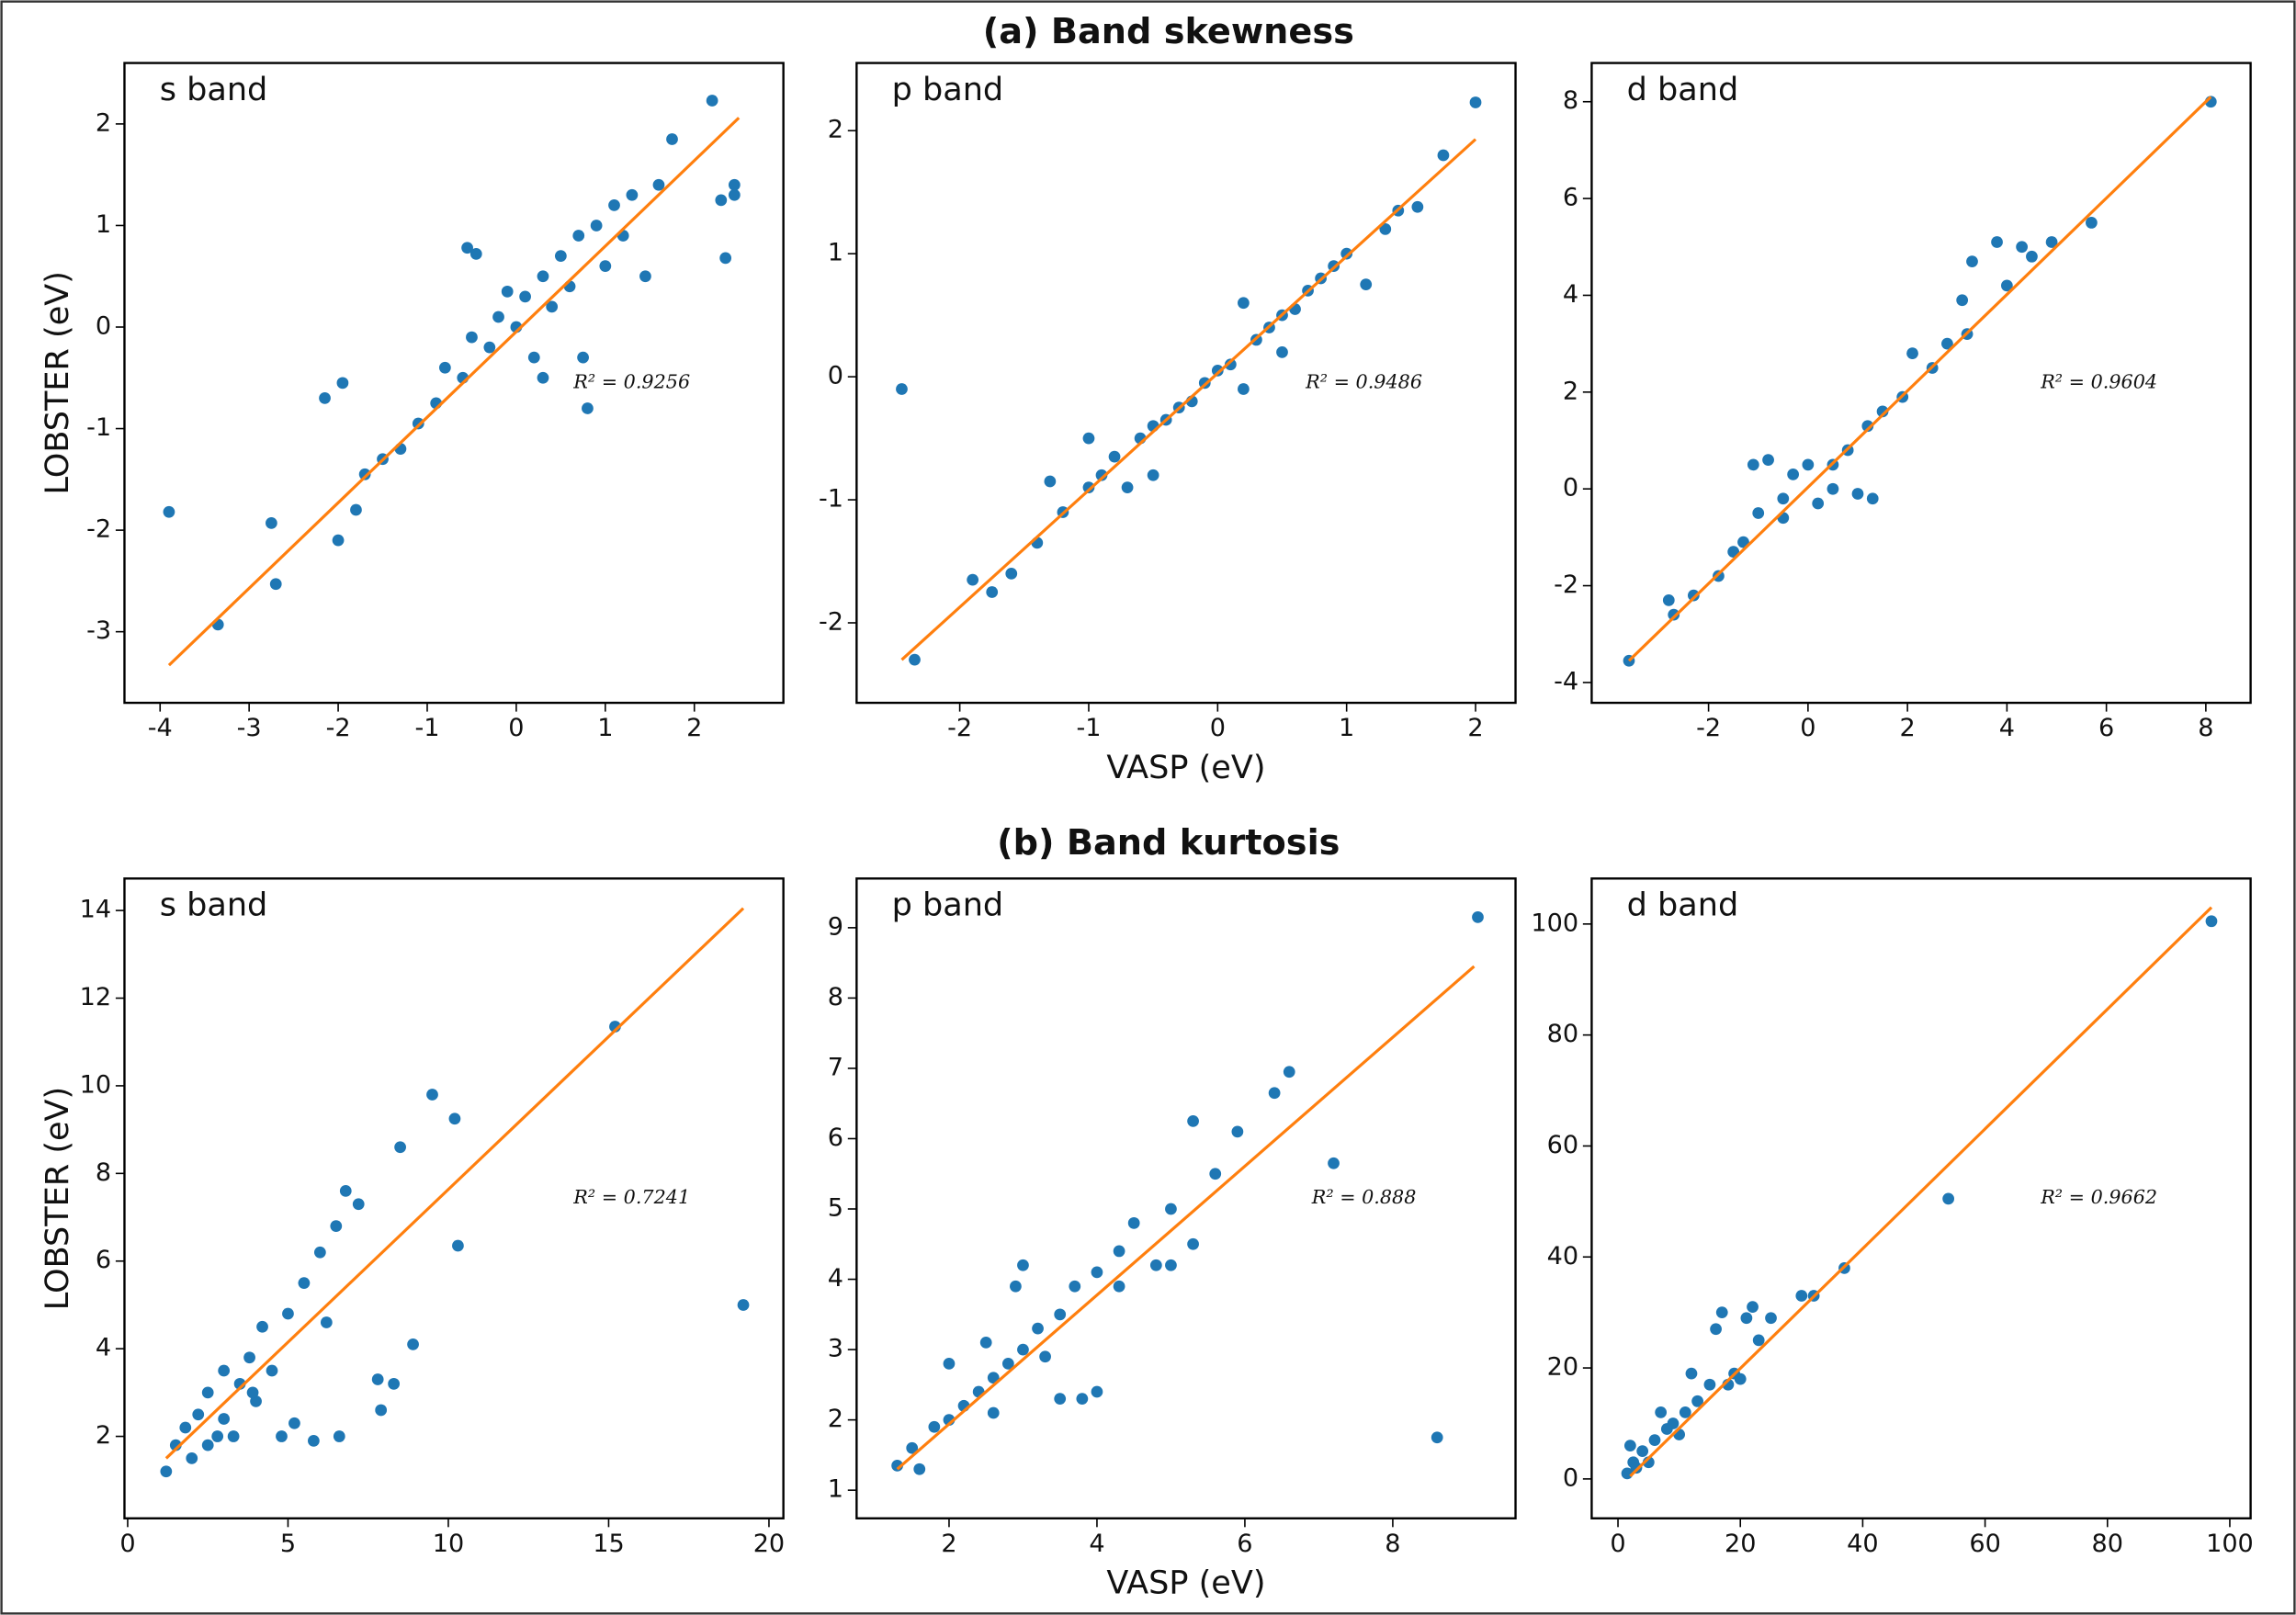  What do you see at coordinates (2098, 381) in the screenshot?
I see `r-squared: R² = 0.9604` at bounding box center [2098, 381].